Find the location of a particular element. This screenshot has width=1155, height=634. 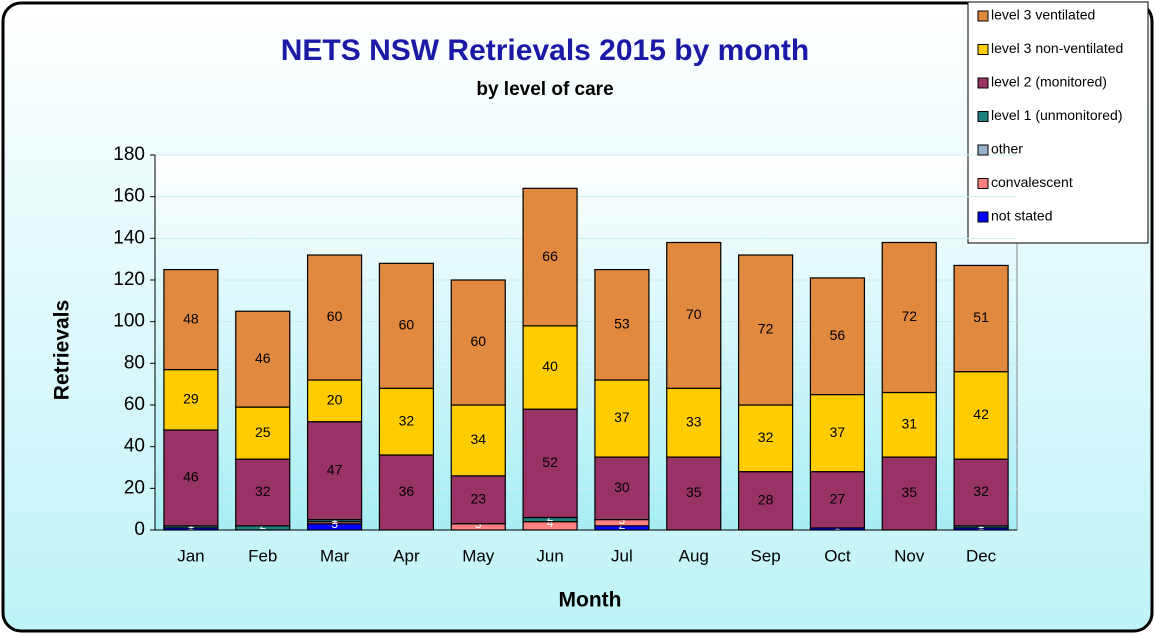

data-label: 66 is located at coordinates (550, 256).